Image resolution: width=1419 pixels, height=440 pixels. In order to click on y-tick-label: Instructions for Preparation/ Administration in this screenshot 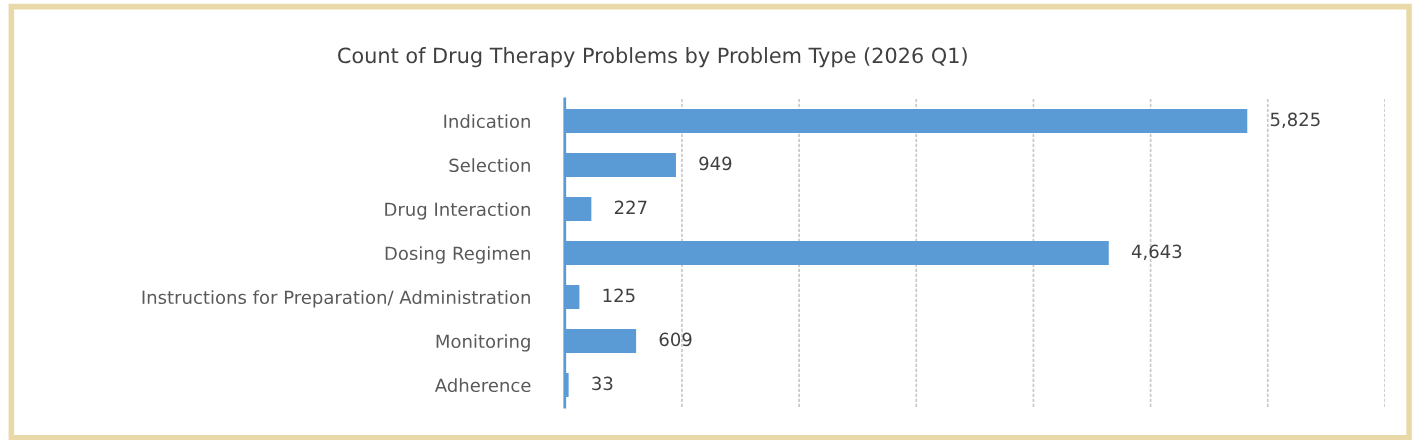, I will do `click(336, 299)`.